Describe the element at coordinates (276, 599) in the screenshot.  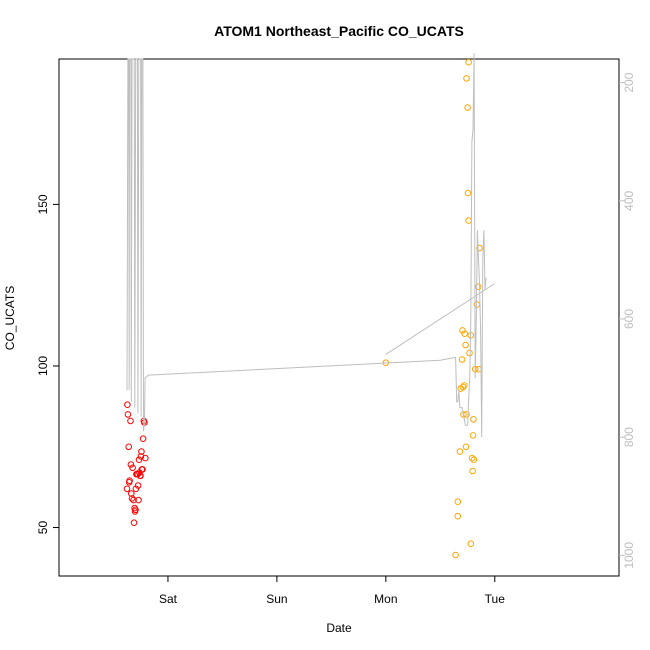
I see `x-tick-label-1: Sun` at that location.